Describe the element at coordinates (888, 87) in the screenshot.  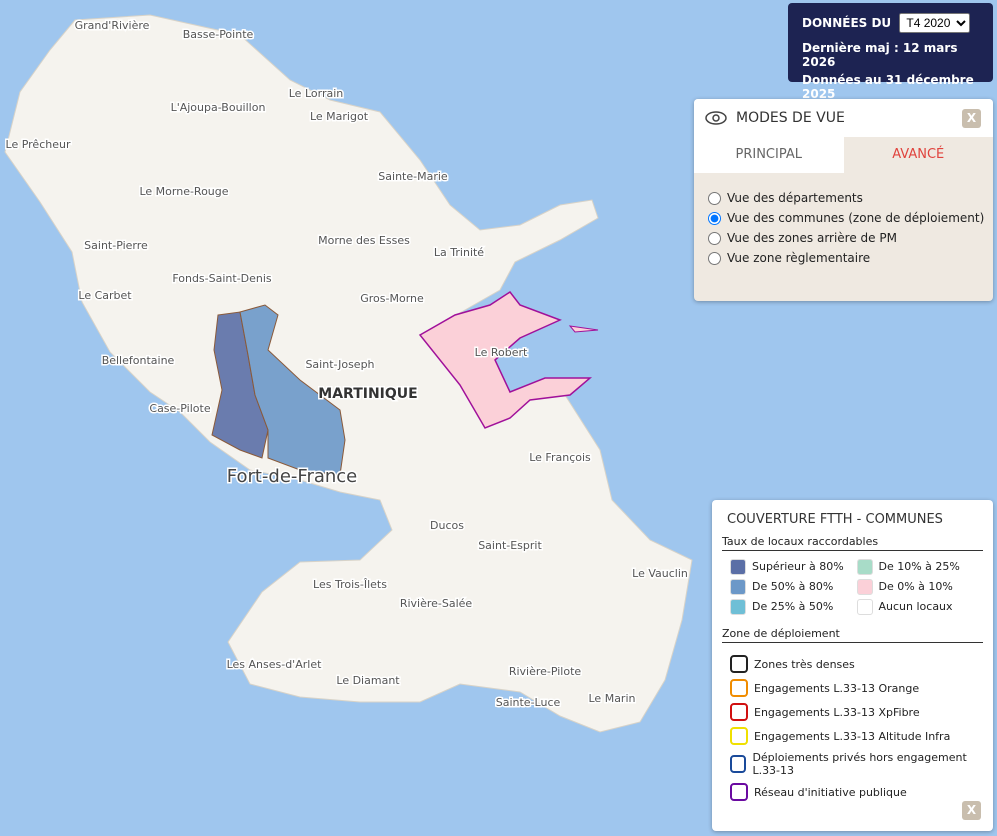
I see `data-date: Données au 31 décembre 2025` at that location.